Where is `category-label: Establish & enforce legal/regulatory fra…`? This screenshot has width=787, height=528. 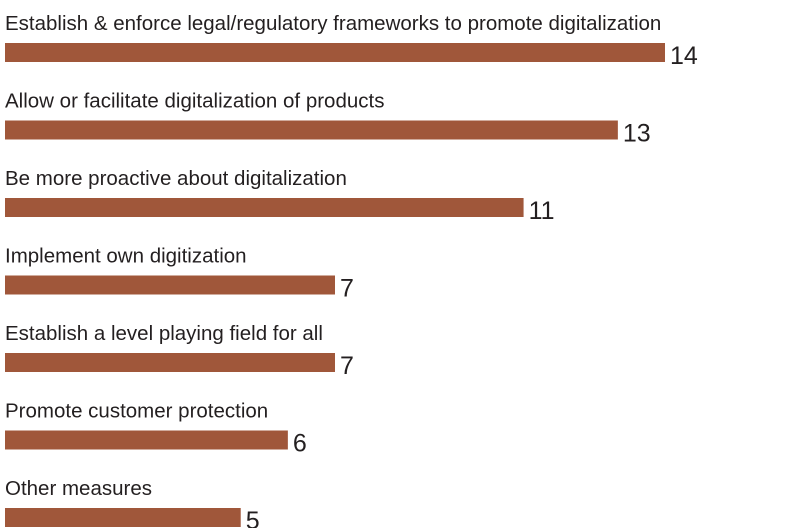
category-label: Establish & enforce legal/regulatory fra… is located at coordinates (333, 23).